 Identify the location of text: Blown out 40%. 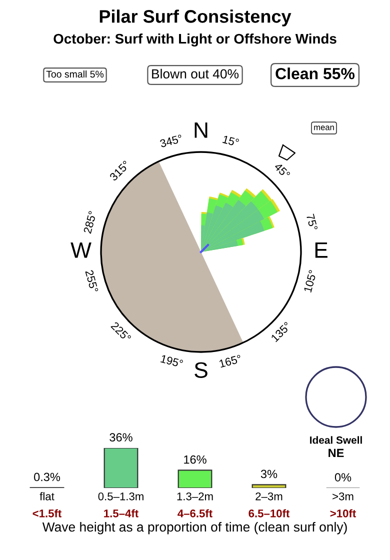
(195, 73).